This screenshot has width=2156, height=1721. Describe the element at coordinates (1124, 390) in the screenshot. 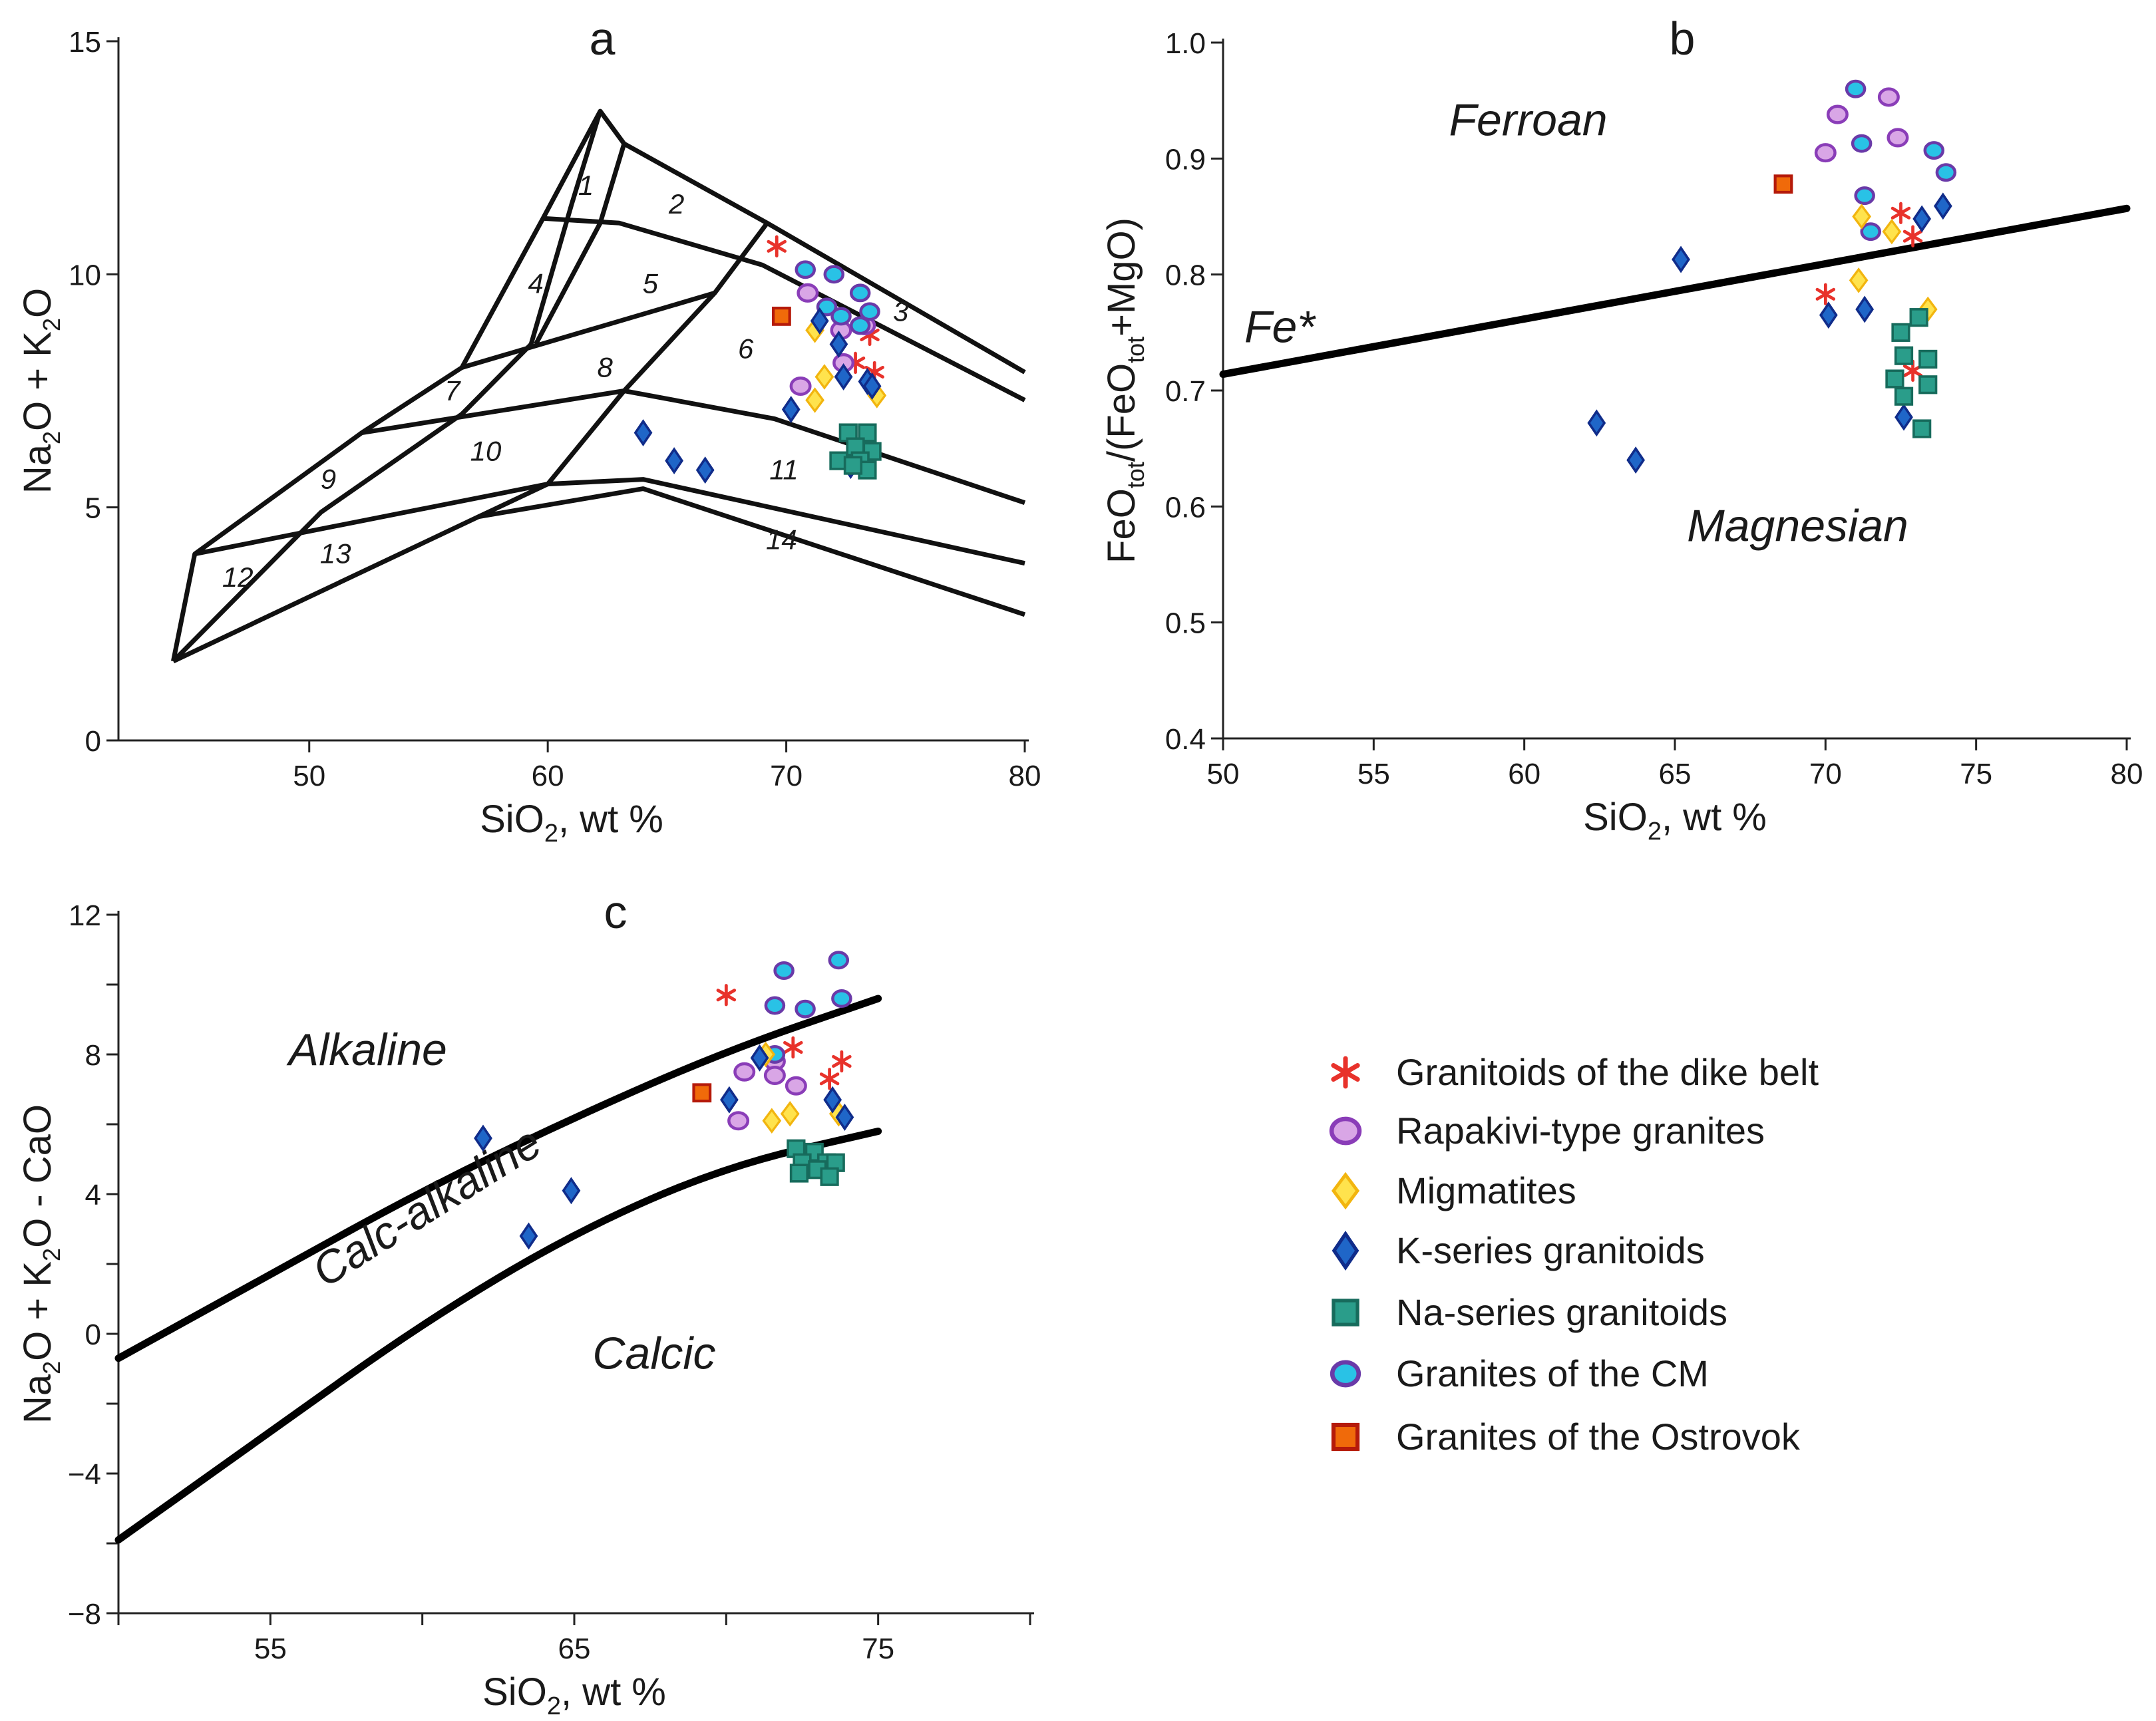

I see `y-axis-label: FeOtot/(FeOtot+MgO)` at that location.